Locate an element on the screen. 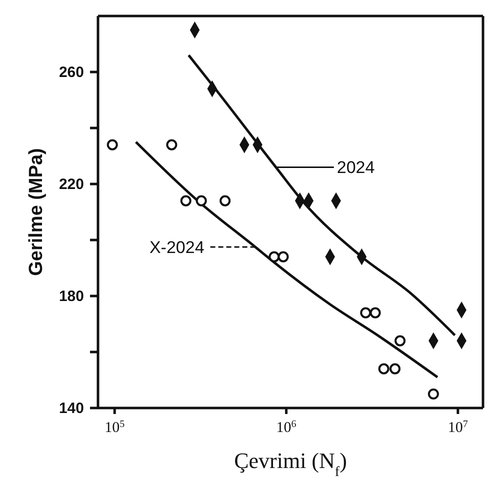 This screenshot has height=496, width=501. y-tick-label: 140 is located at coordinates (71, 408).